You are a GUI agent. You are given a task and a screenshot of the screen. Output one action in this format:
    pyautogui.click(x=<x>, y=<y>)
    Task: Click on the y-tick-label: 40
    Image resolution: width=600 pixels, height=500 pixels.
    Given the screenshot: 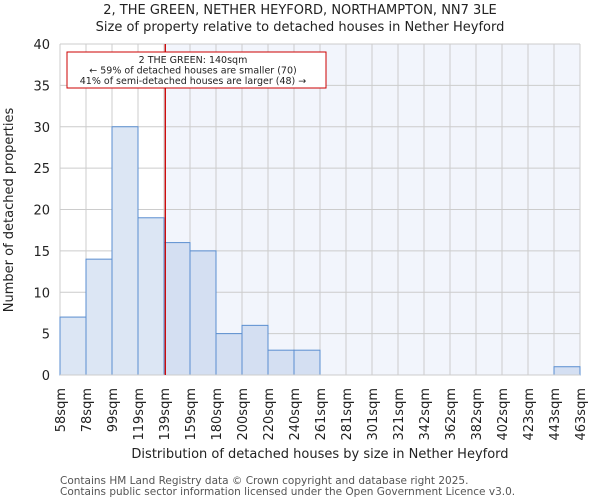 What is the action you would take?
    pyautogui.click(x=41, y=45)
    